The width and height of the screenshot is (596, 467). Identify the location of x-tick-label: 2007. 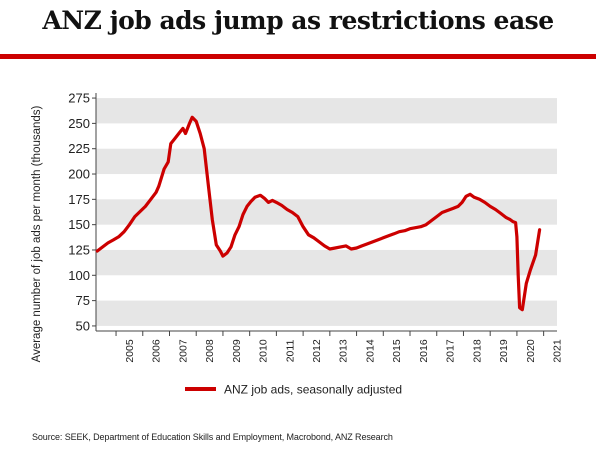
(183, 351).